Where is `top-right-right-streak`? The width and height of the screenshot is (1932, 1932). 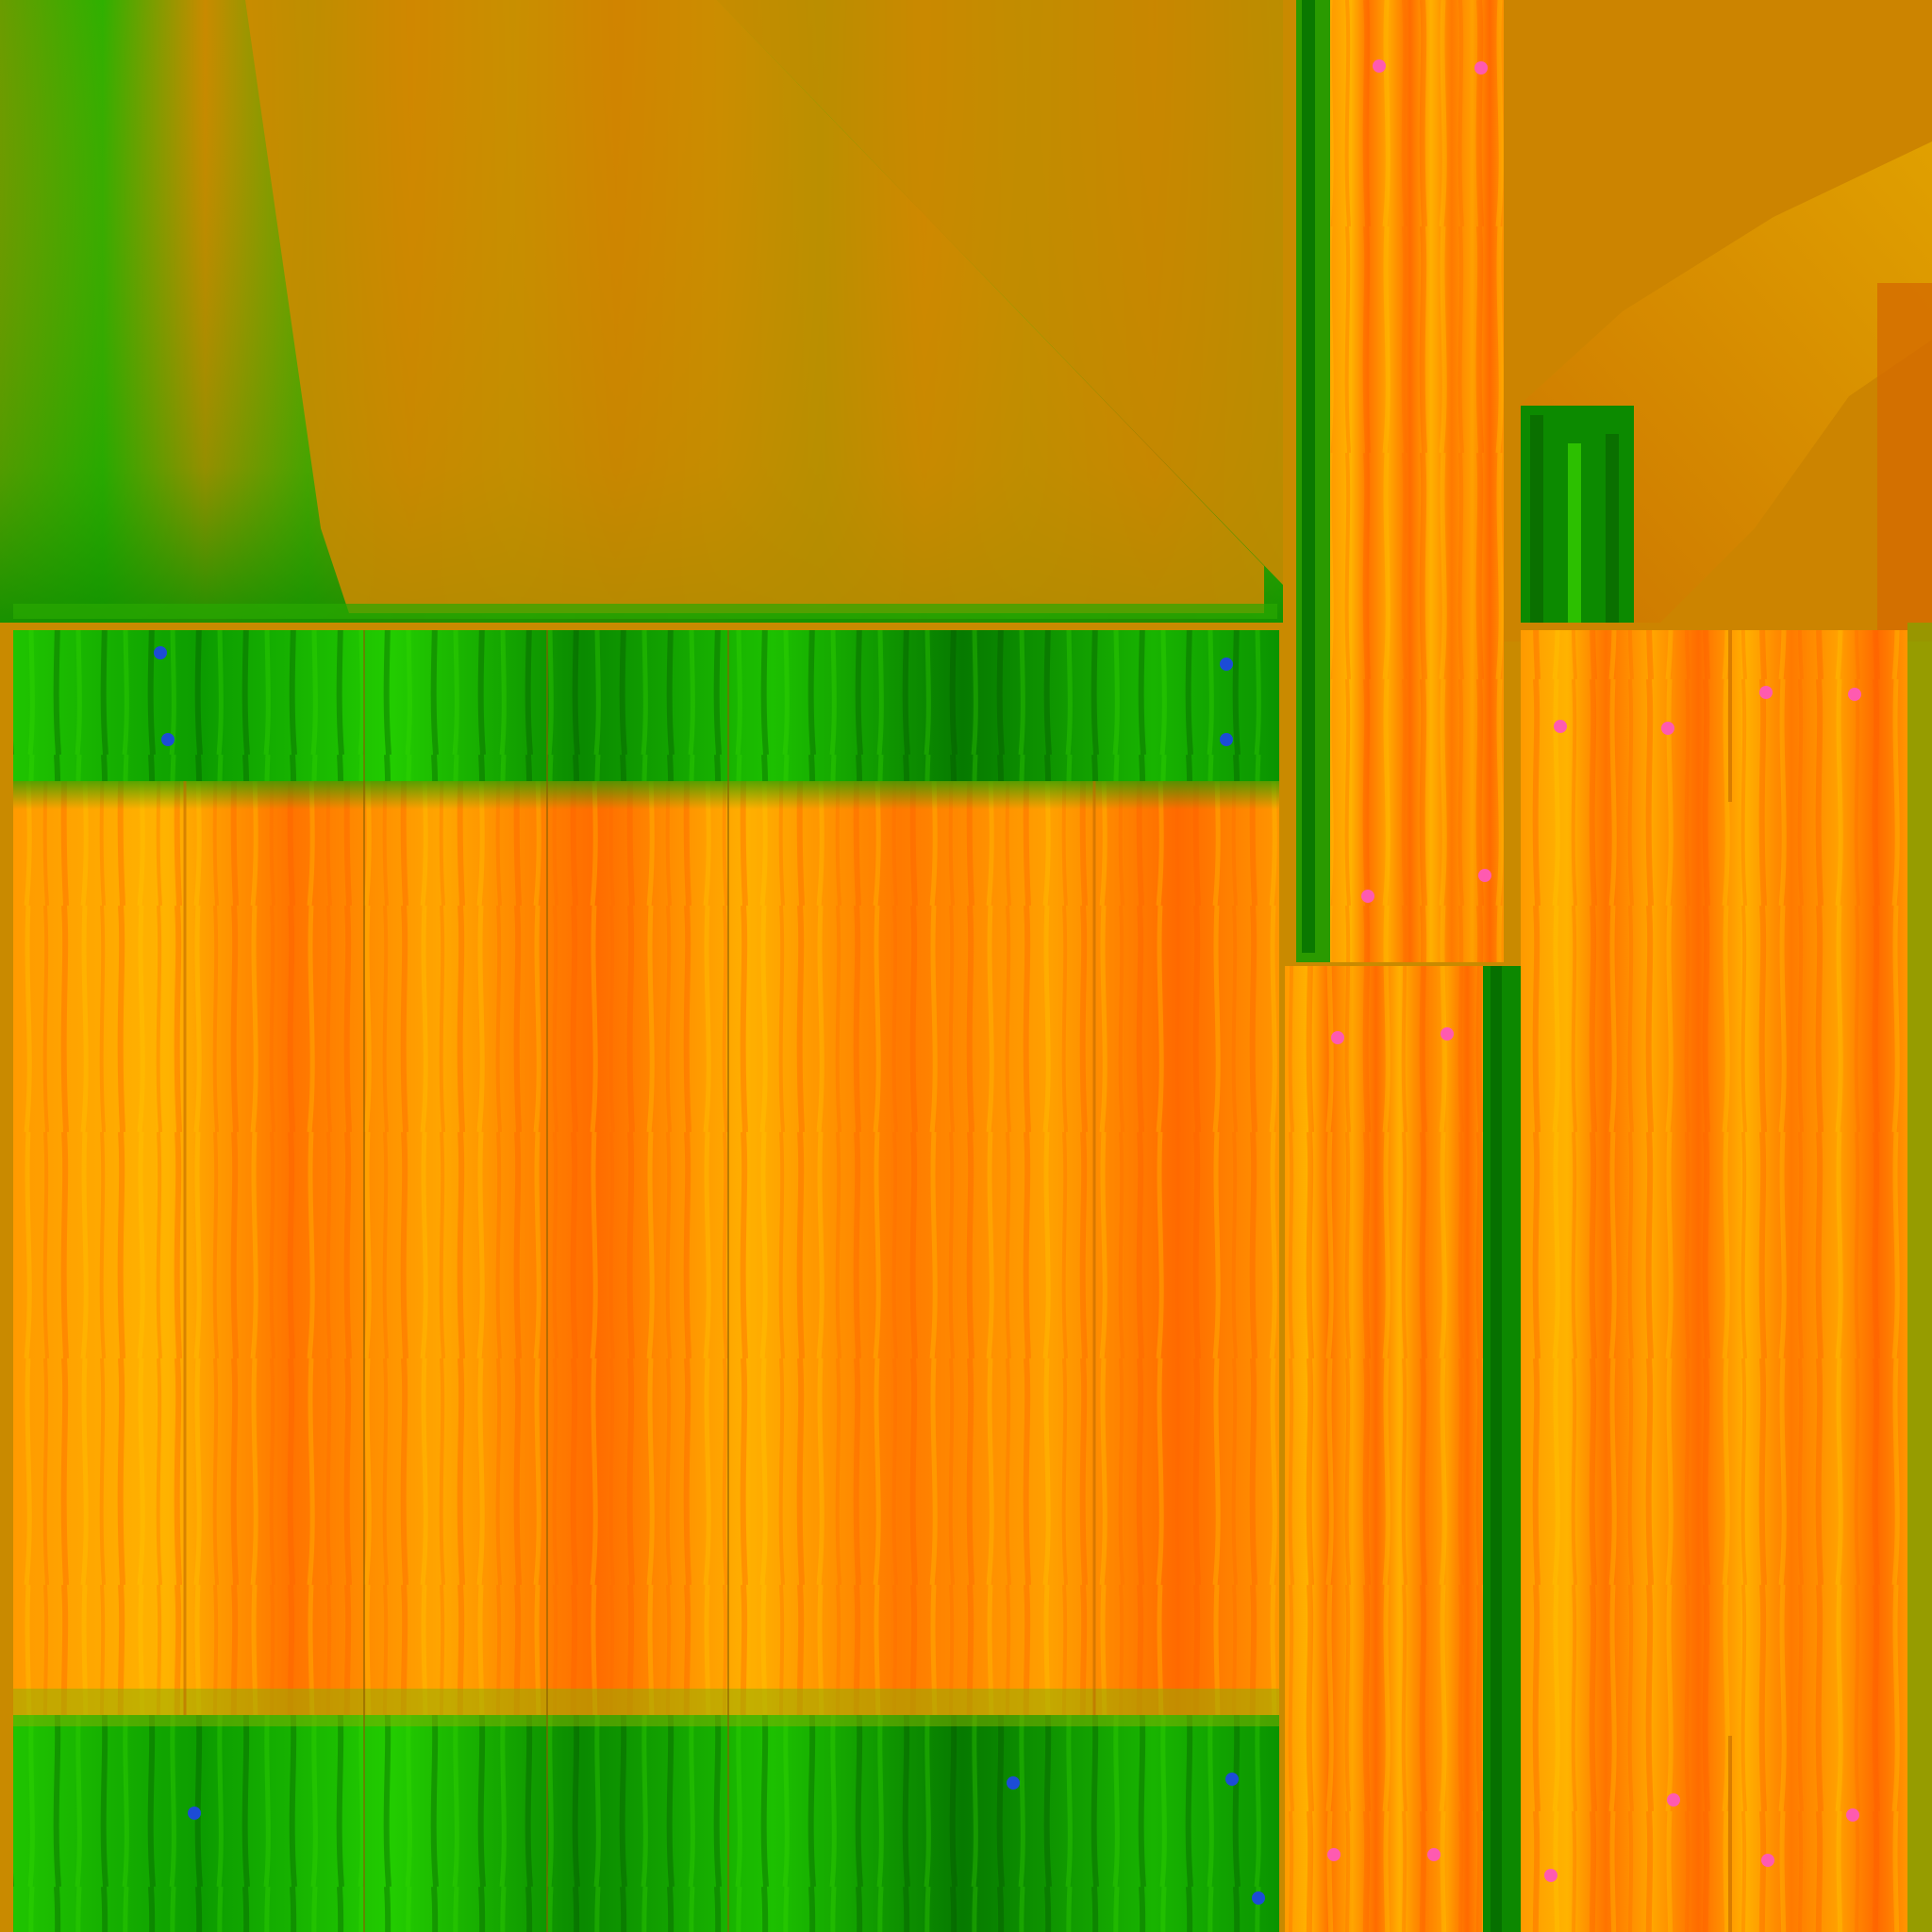
top-right-right-streak is located at coordinates (1905, 462).